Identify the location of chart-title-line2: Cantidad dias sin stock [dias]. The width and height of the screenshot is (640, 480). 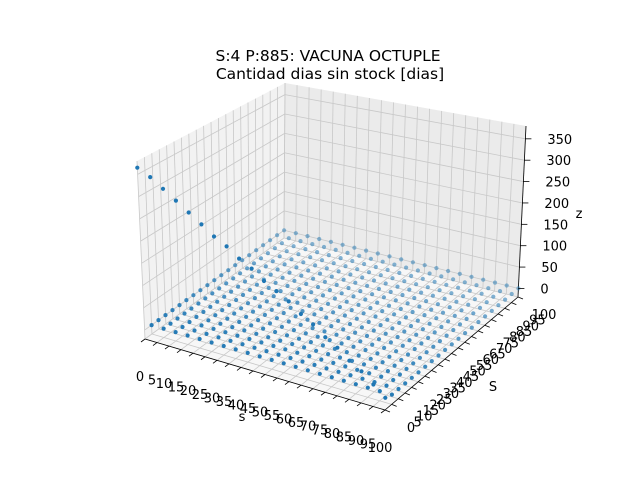
(330, 74).